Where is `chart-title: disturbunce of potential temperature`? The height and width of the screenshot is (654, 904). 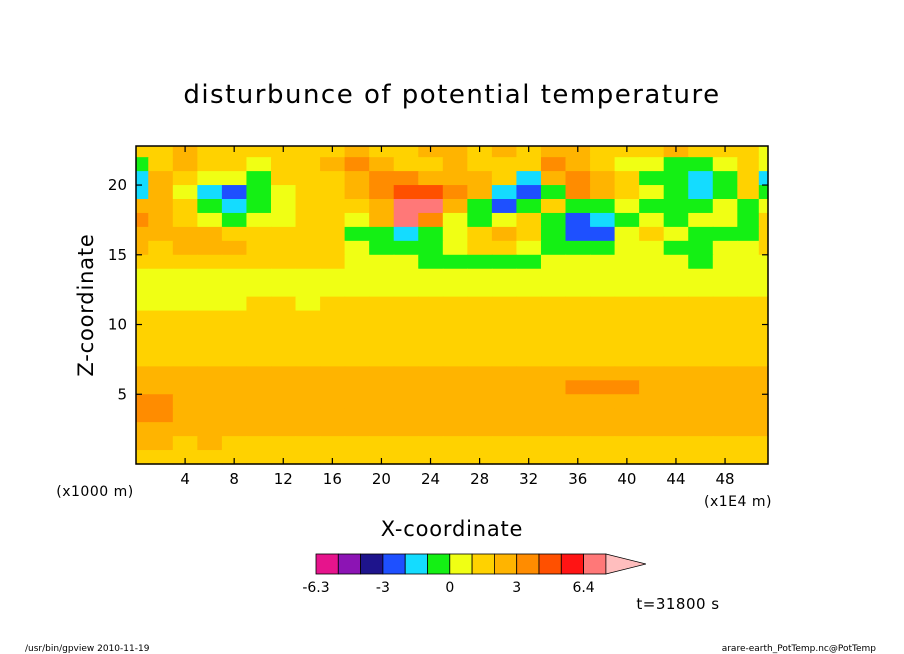 chart-title: disturbunce of potential temperature is located at coordinates (451, 95).